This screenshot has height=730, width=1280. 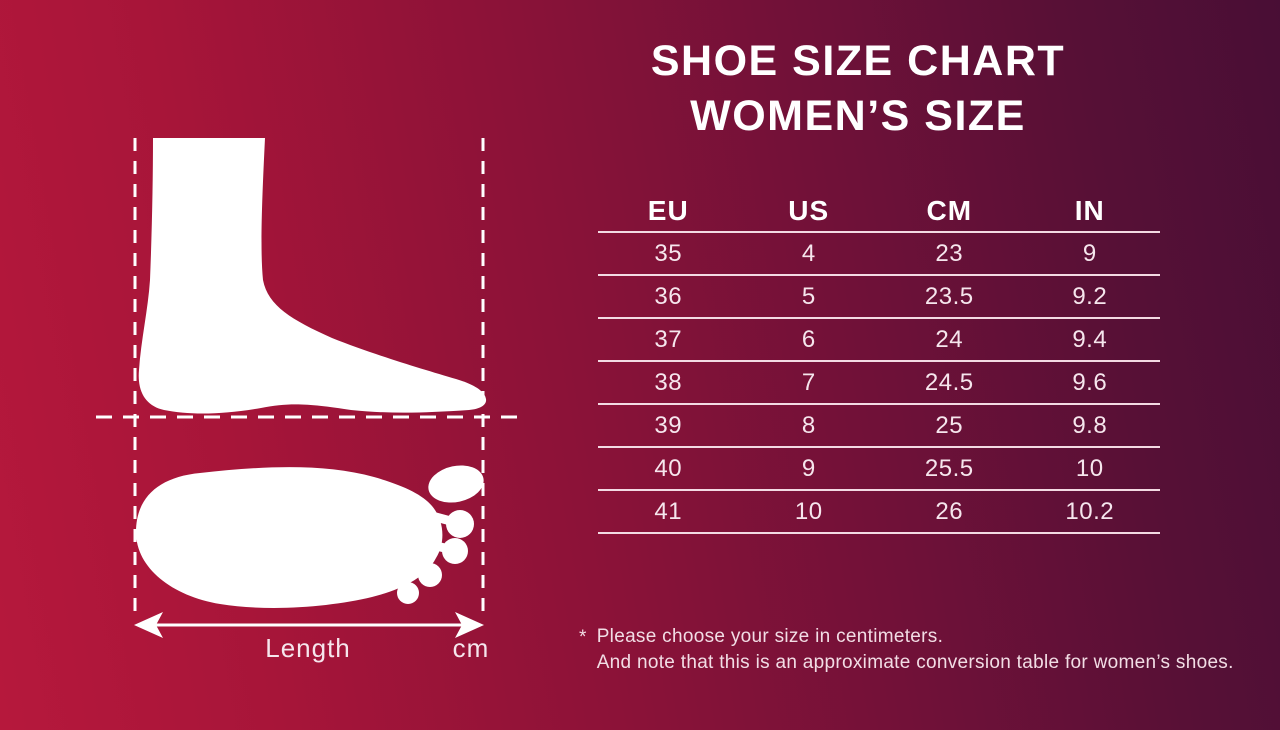 I want to click on column-header-eu: EU, so click(x=668, y=210).